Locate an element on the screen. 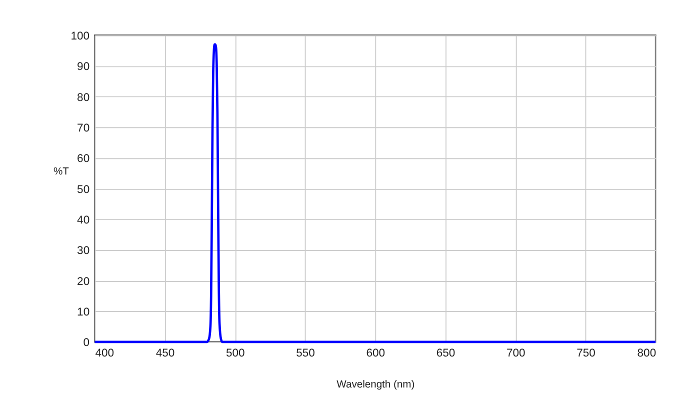  y-axis-title: %T is located at coordinates (61, 172).